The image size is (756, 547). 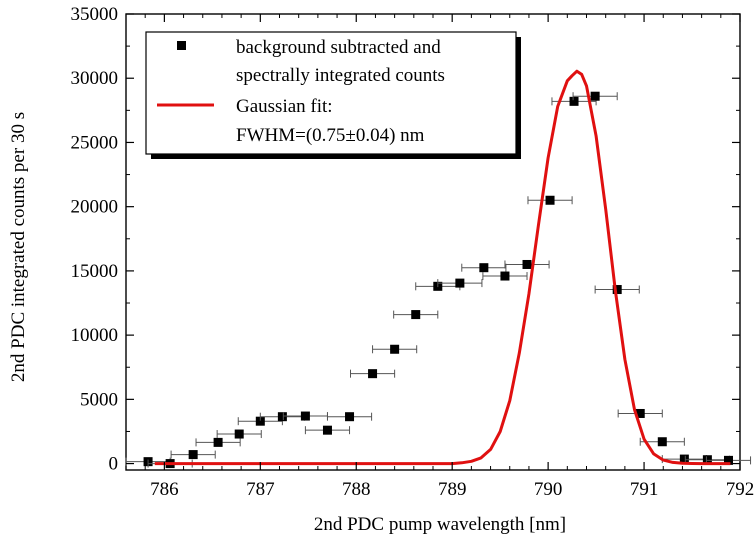 I want to click on y-tick-label: 35000, so click(x=95, y=14).